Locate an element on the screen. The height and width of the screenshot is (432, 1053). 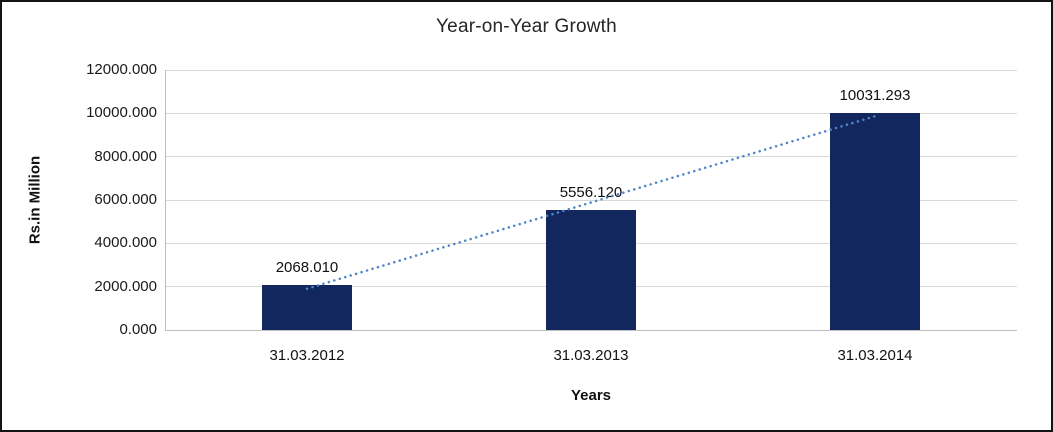
y-tick-label: 12000.000 is located at coordinates (121, 69).